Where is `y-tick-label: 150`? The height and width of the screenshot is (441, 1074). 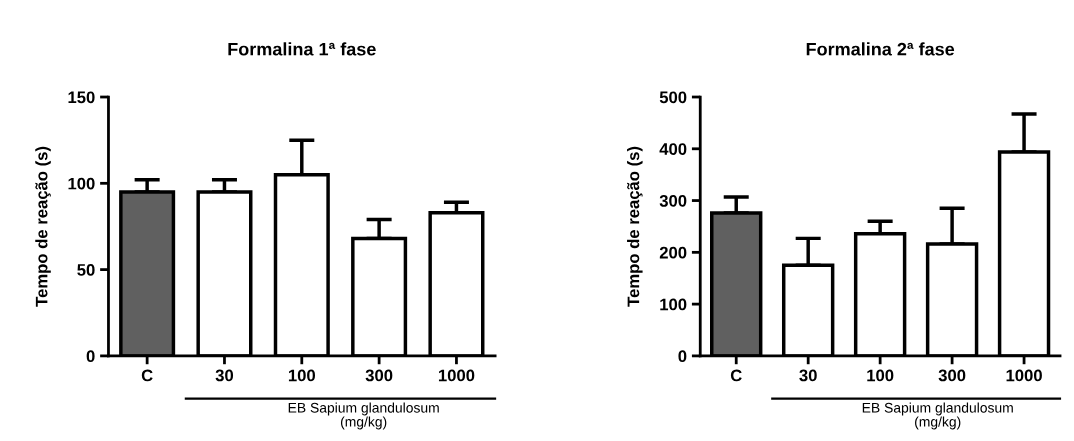
y-tick-label: 150 is located at coordinates (81, 97).